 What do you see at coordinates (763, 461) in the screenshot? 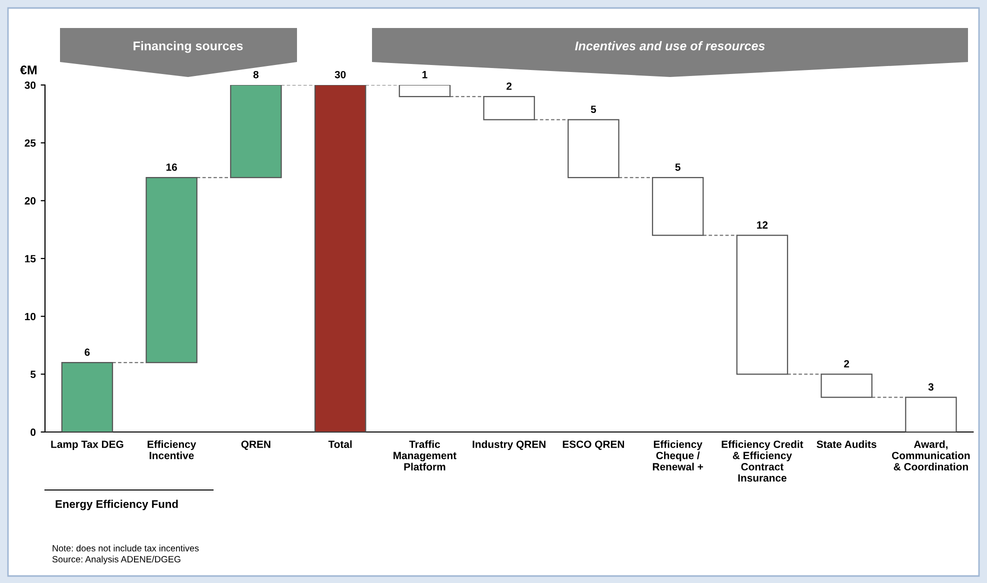
I see `x-tick-label: Efficiency Credit & Efficiency Contract Insurance` at bounding box center [763, 461].